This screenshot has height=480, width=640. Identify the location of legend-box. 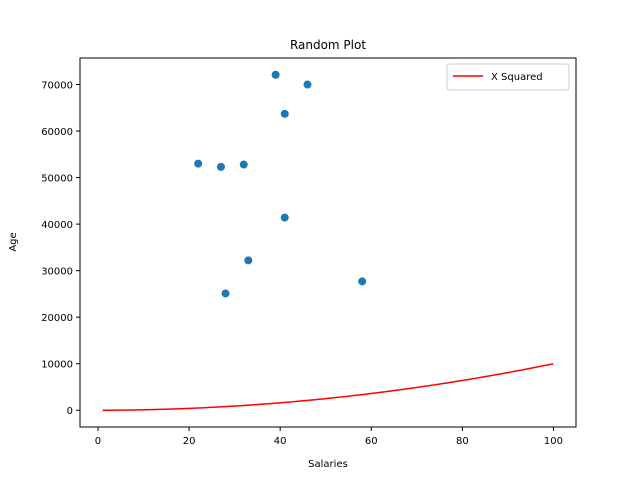
(508, 77).